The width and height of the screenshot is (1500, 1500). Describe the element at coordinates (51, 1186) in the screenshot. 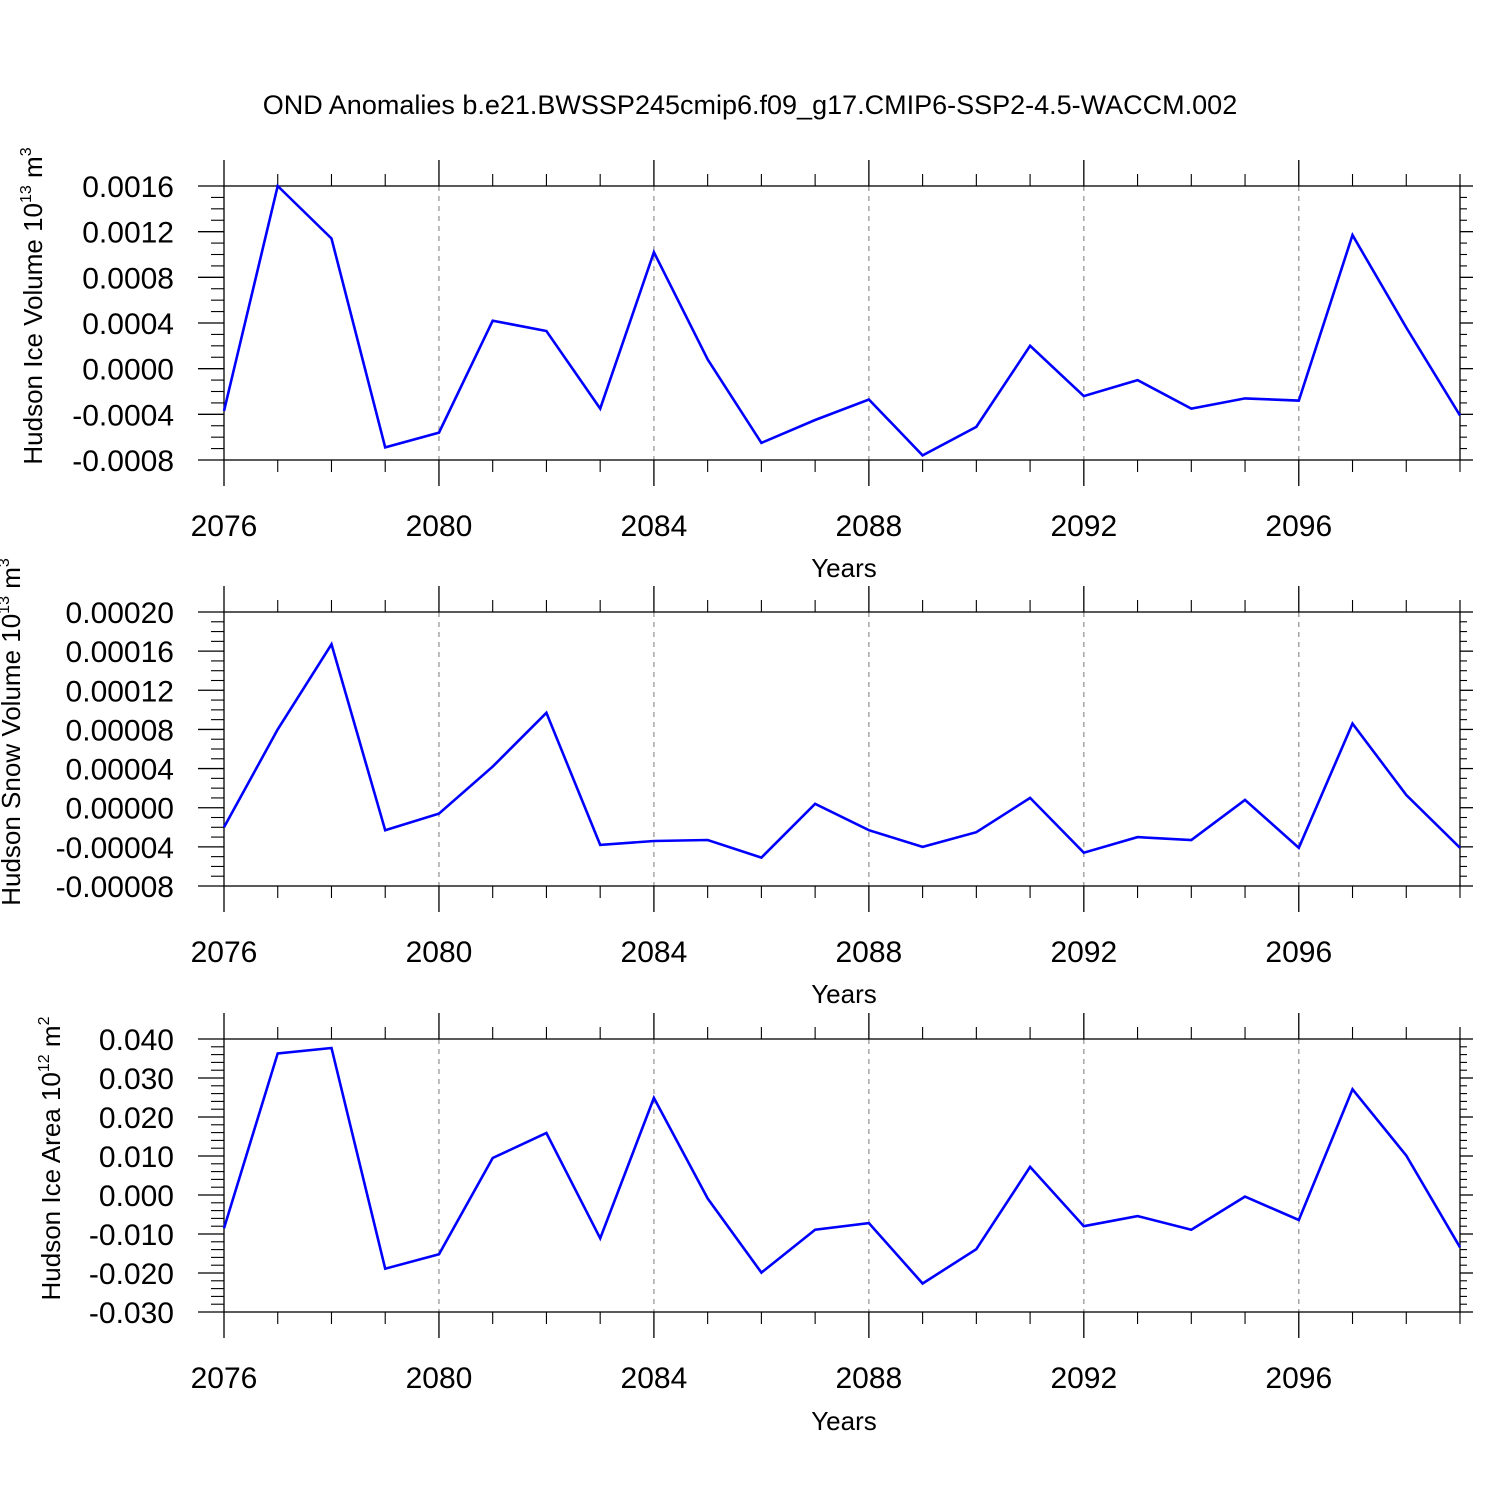

I see `y-axis-label-text: Hudson Ice Area 10` at that location.